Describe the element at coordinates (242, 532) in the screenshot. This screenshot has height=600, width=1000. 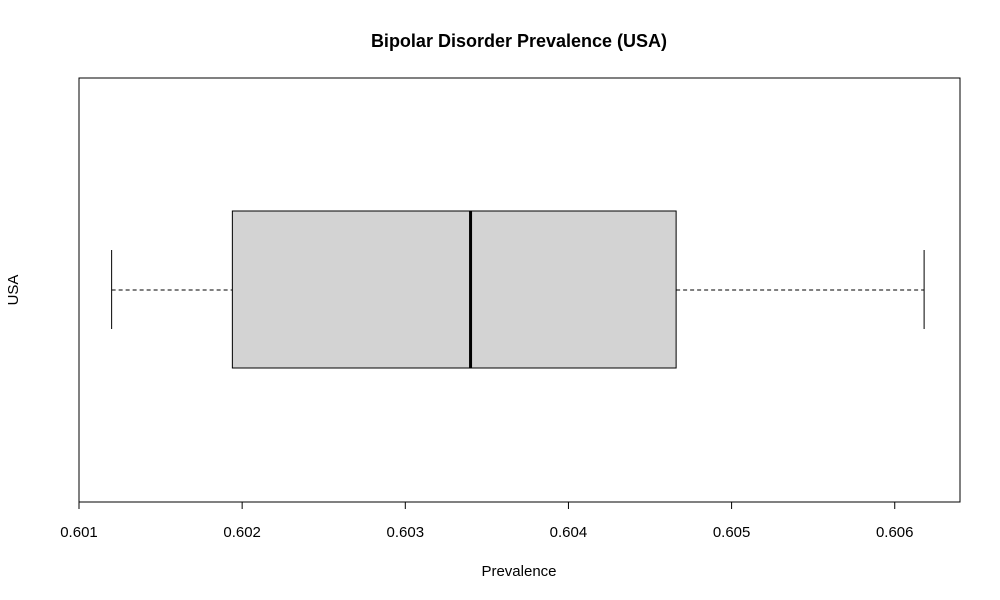
I see `x-tick-label: 0.602` at that location.